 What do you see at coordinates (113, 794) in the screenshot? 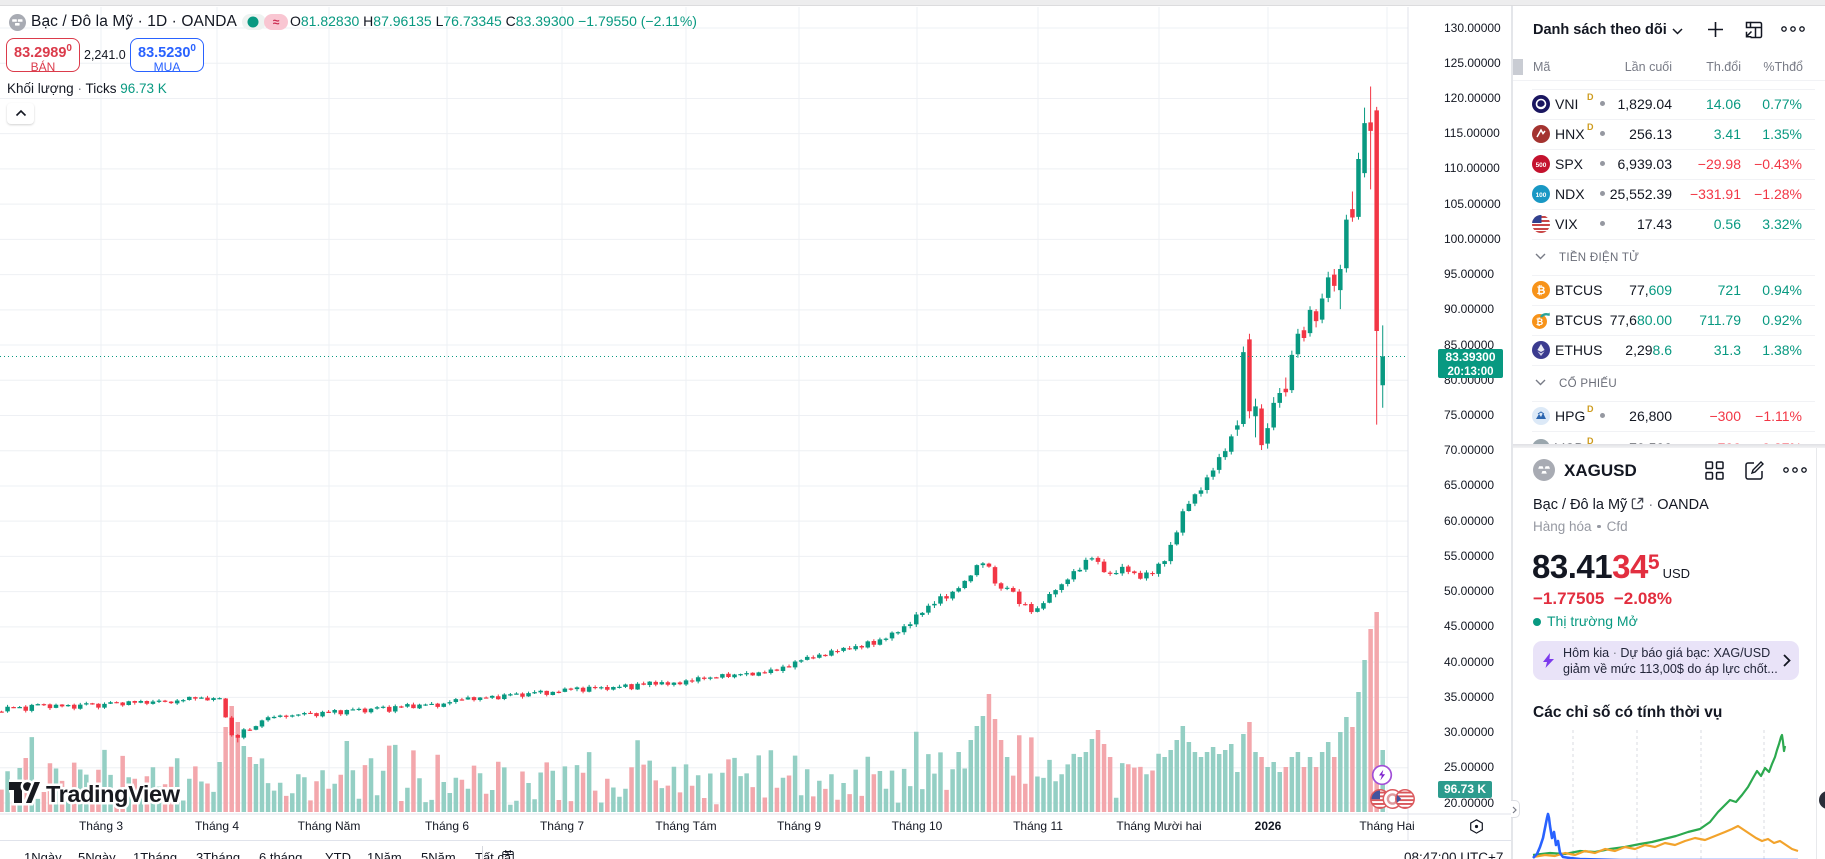
I see `svg-text: TradingView` at bounding box center [113, 794].